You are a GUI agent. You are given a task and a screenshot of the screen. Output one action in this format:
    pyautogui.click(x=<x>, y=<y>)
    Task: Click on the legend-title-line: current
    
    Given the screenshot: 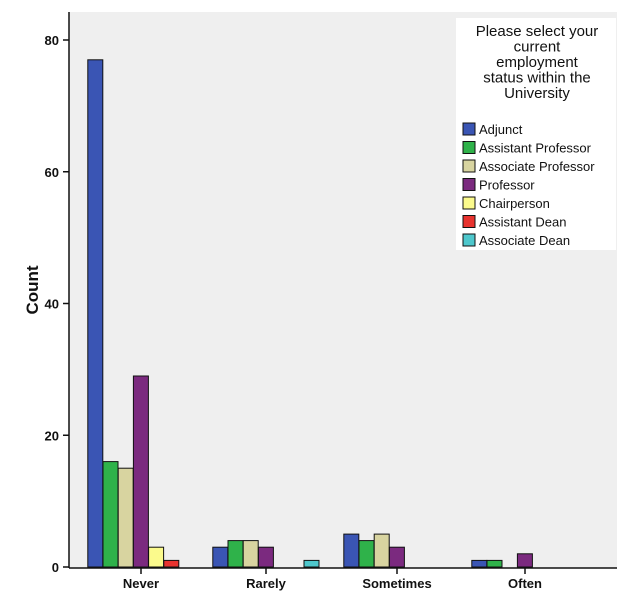 What is the action you would take?
    pyautogui.click(x=538, y=47)
    